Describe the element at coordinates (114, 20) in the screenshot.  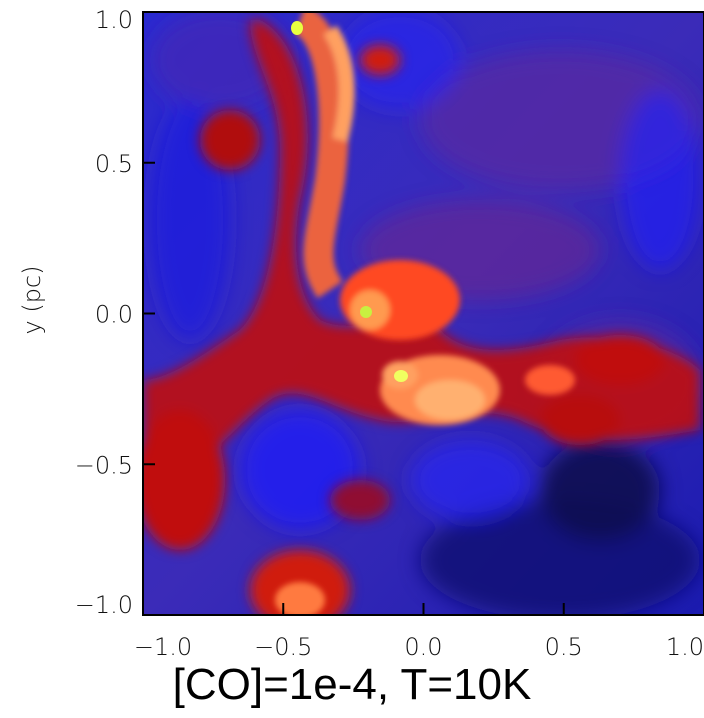
I see `y-tick-label: 1.0` at that location.